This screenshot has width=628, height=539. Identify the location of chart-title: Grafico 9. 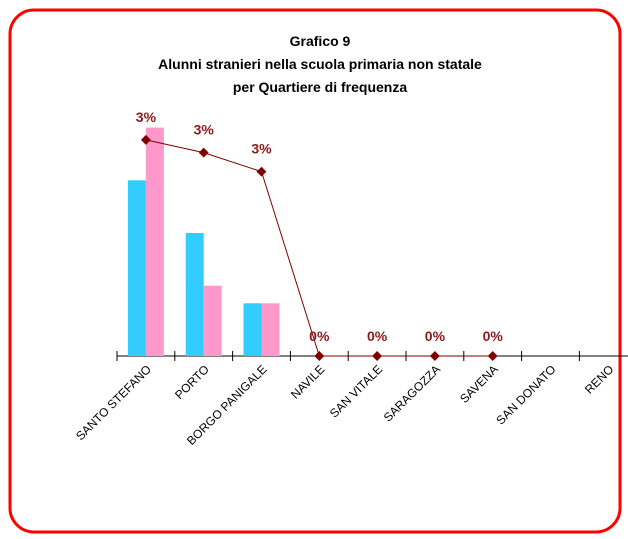
(320, 41).